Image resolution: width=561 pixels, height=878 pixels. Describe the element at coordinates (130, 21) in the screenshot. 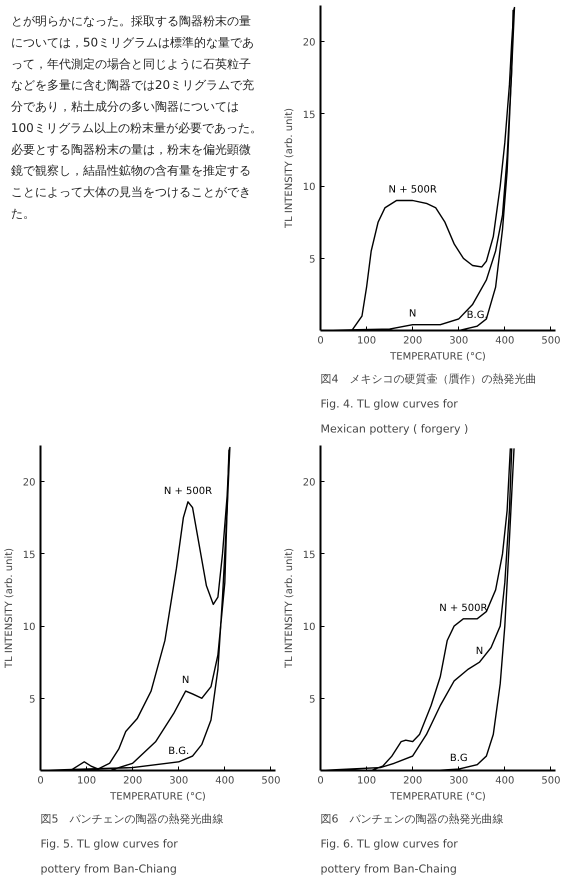

I see `text: とが明らかになった。採取する陶器粉末の量` at that location.